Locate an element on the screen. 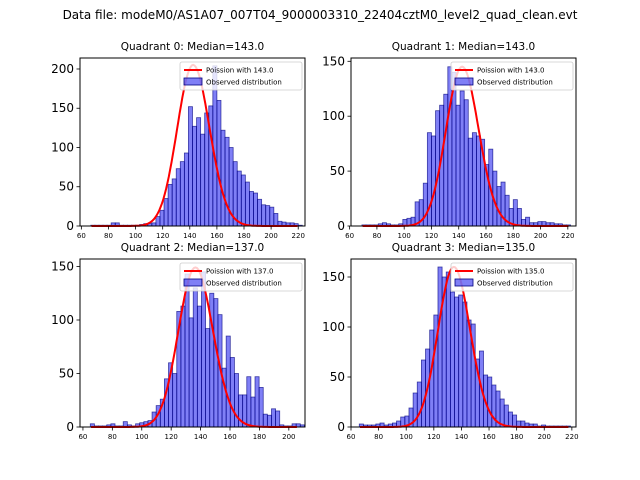 The image size is (640, 480). subplot-title: Quadrant 3: Median=135.0 is located at coordinates (463, 248).